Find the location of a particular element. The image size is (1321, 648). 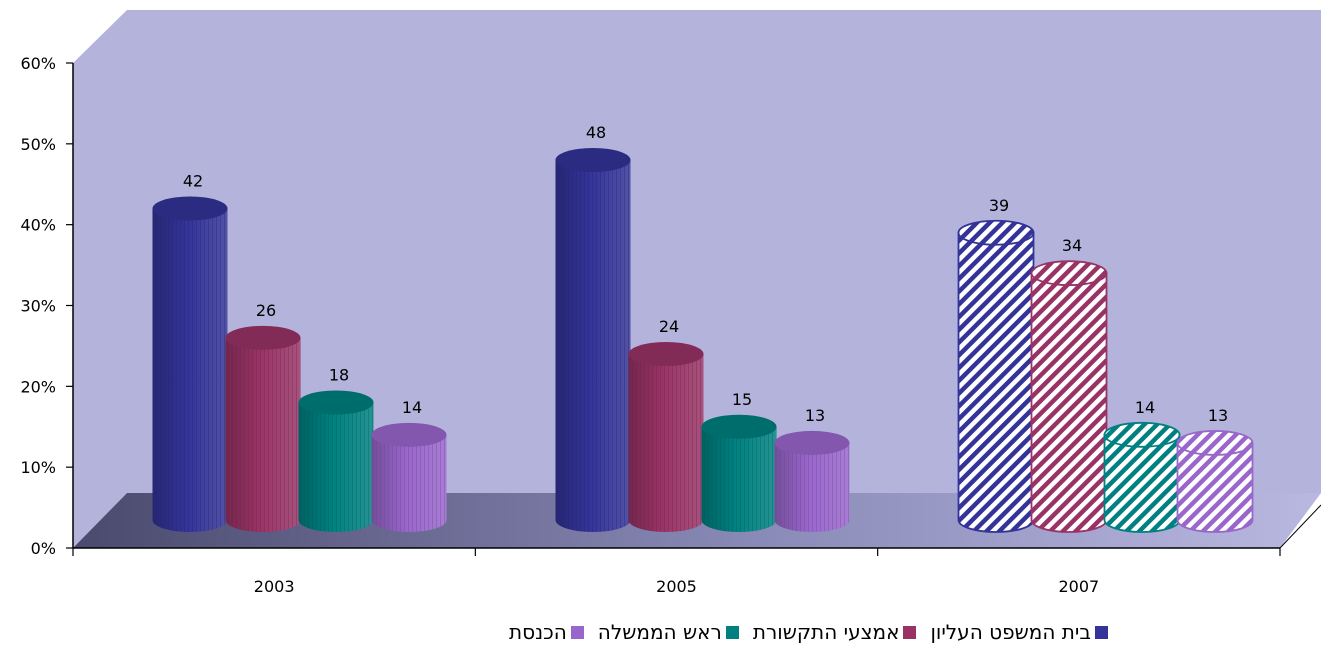

y-tick-label: 20% is located at coordinates (38, 386).